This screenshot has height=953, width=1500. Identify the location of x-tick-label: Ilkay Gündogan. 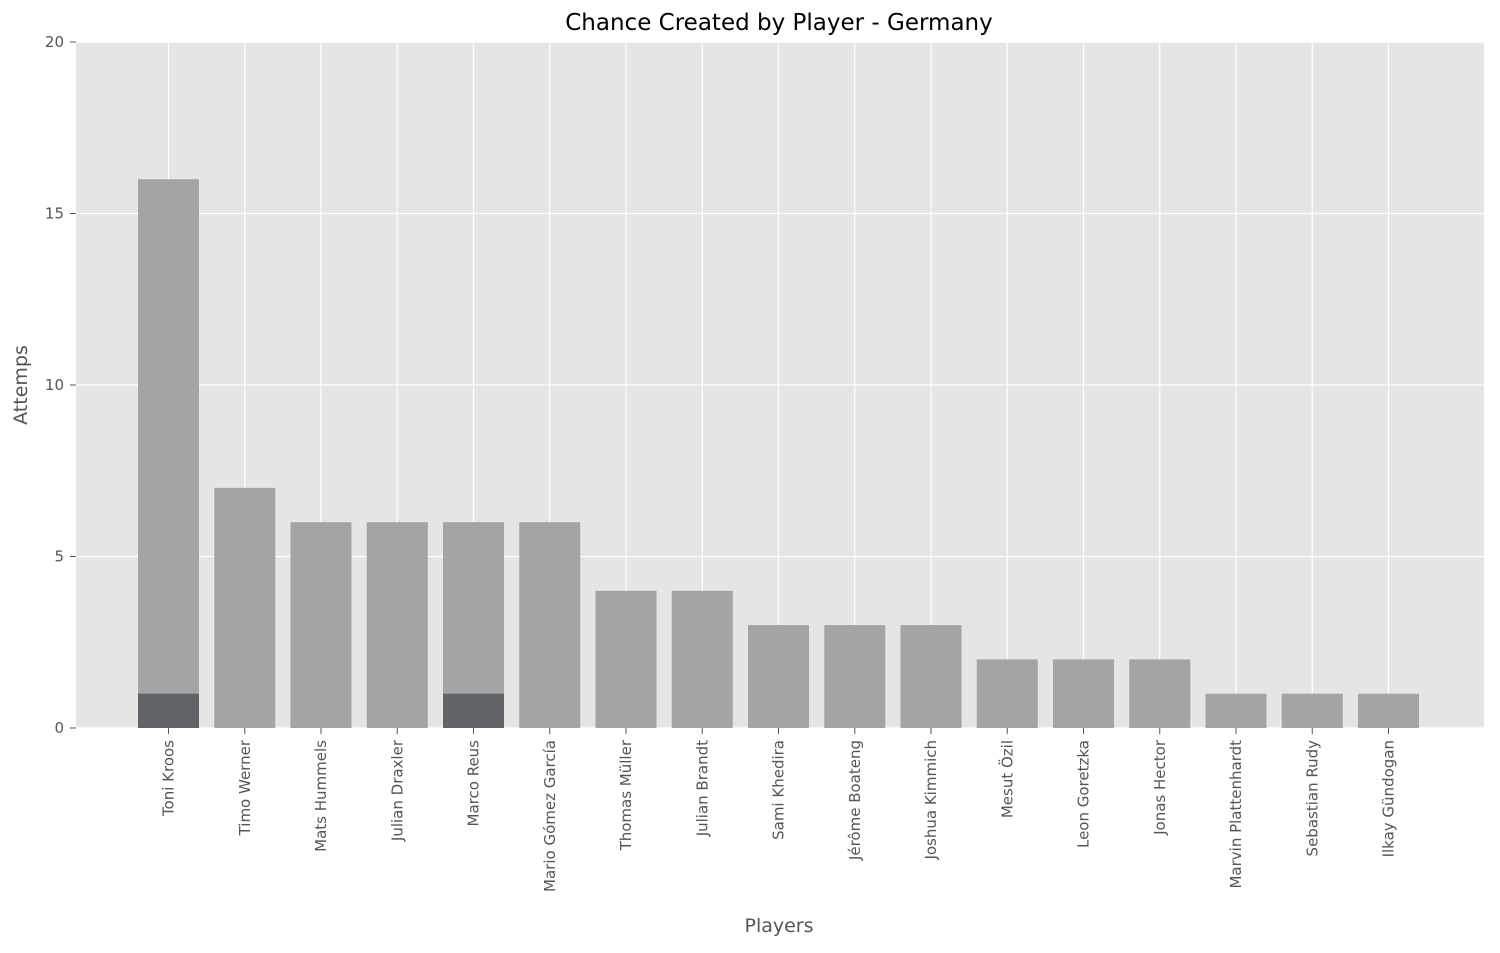
(1389, 798).